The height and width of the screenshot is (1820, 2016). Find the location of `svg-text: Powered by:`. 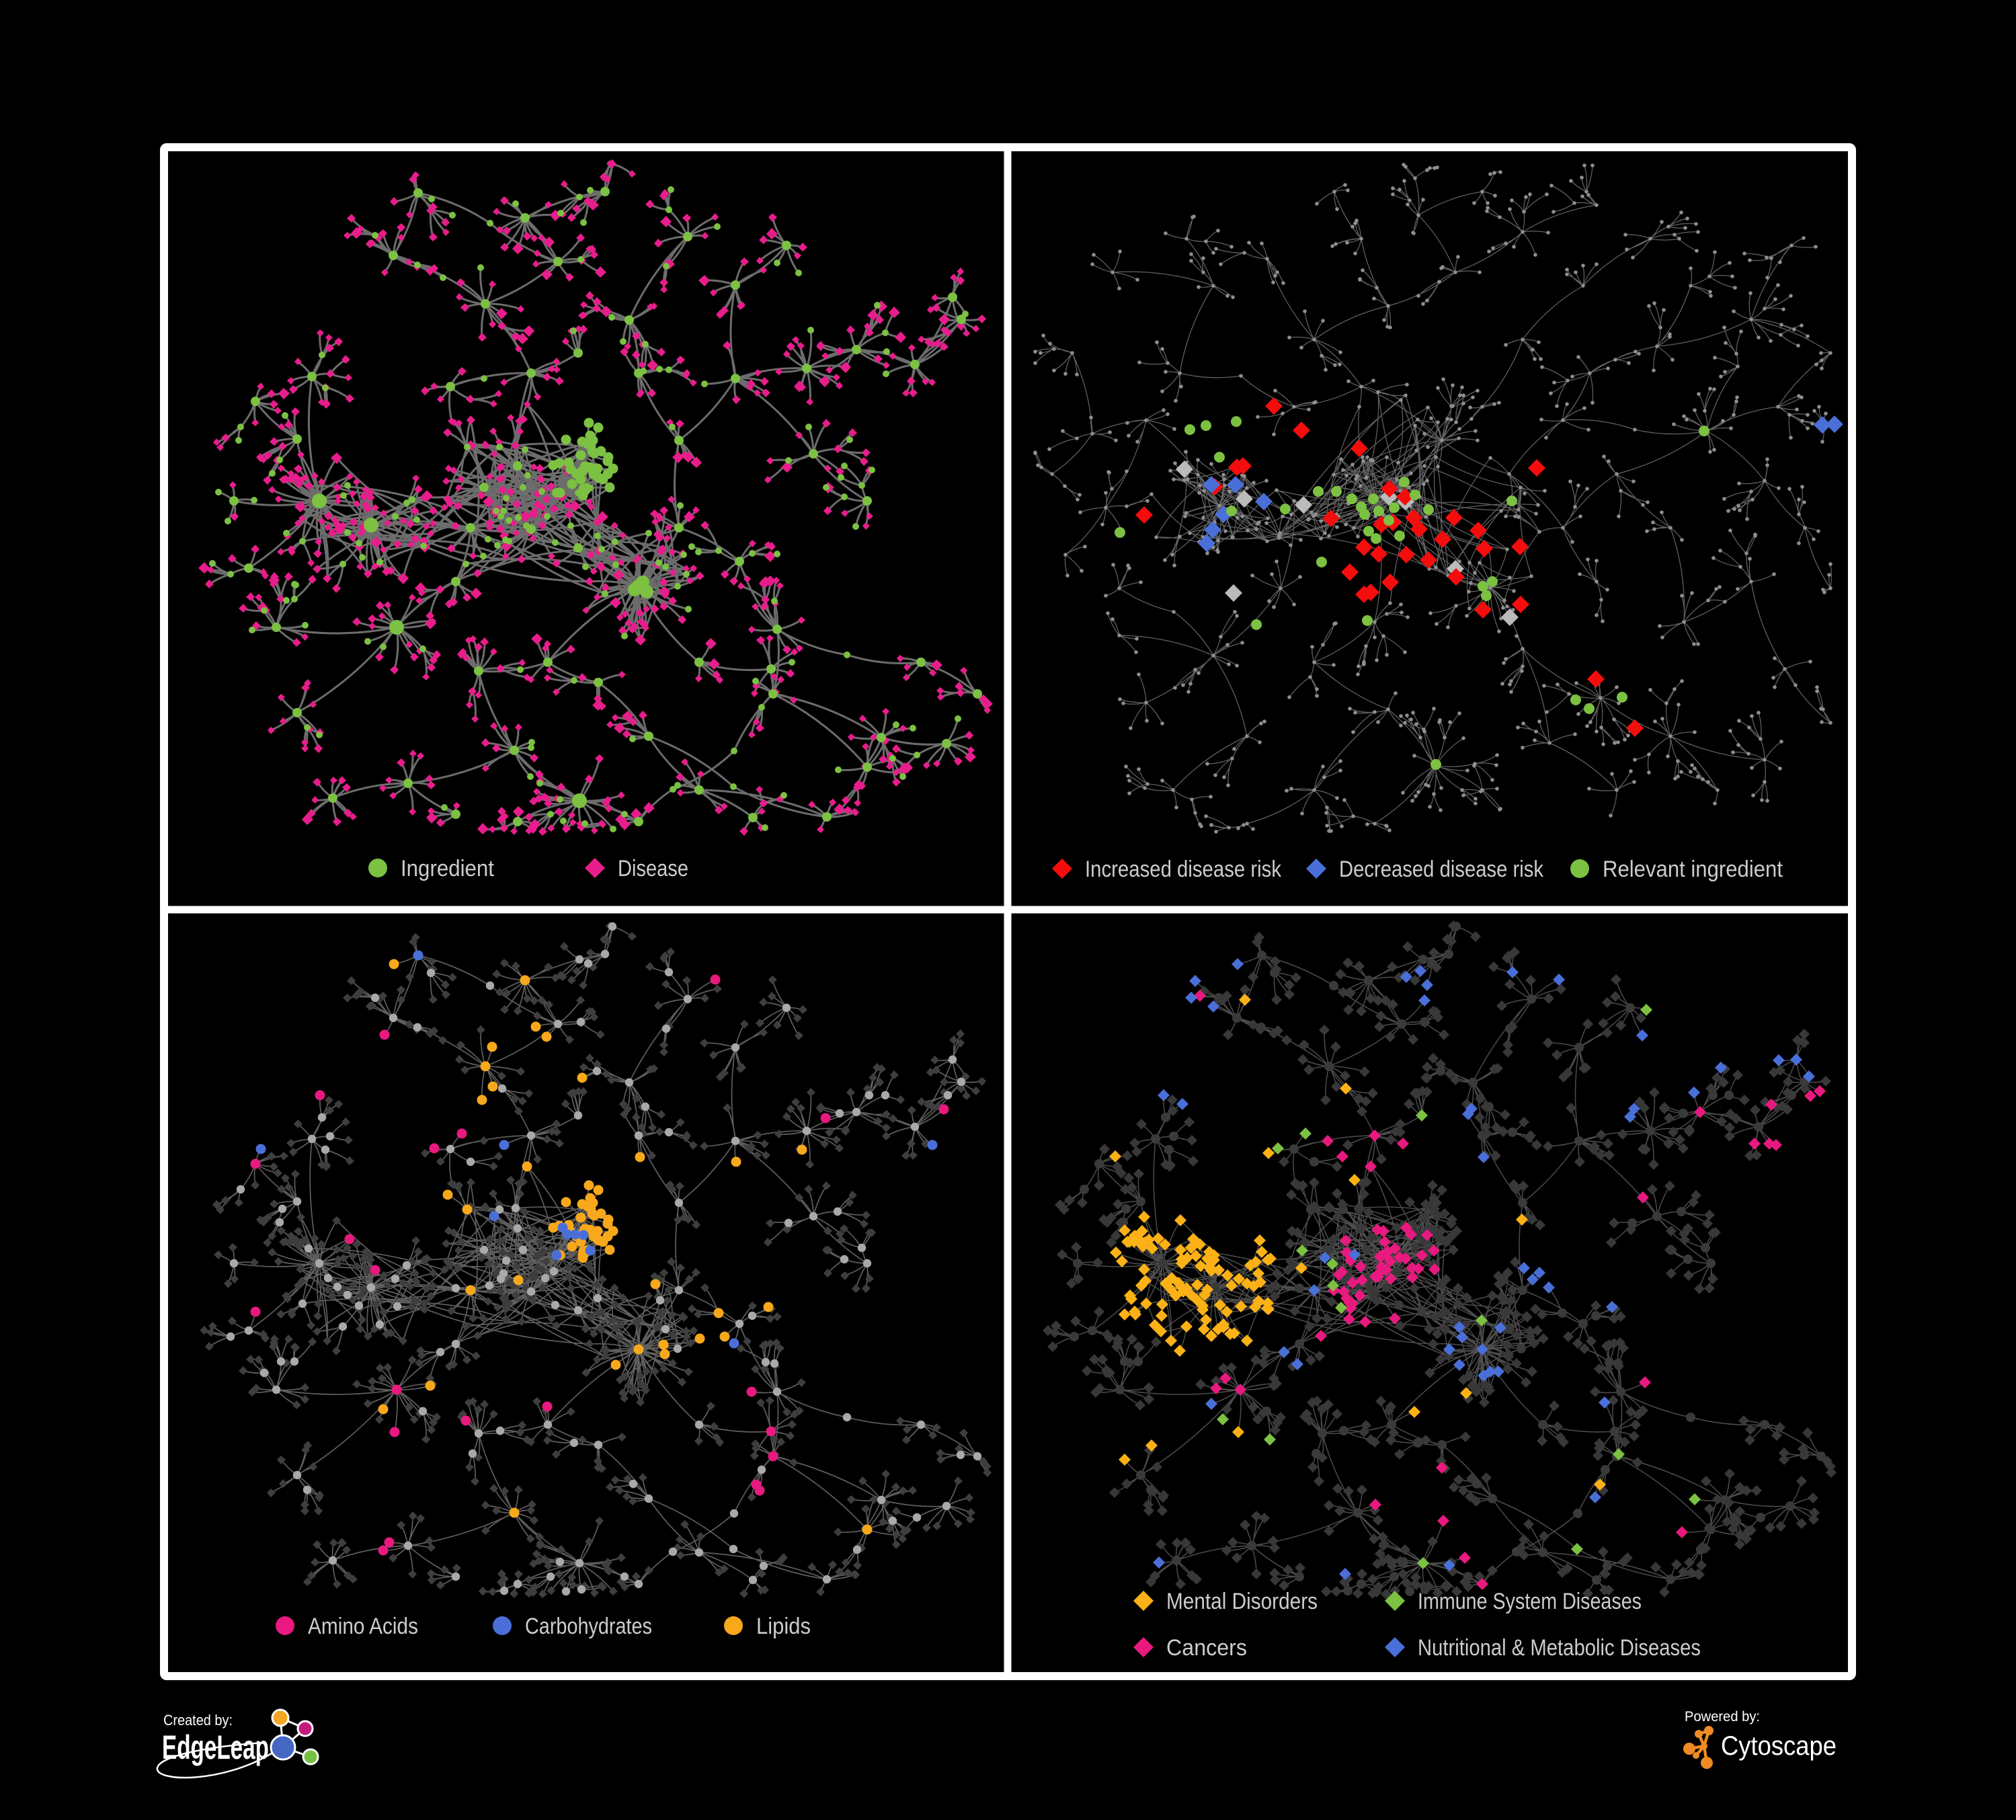

svg-text: Powered by: is located at coordinates (1722, 1717).